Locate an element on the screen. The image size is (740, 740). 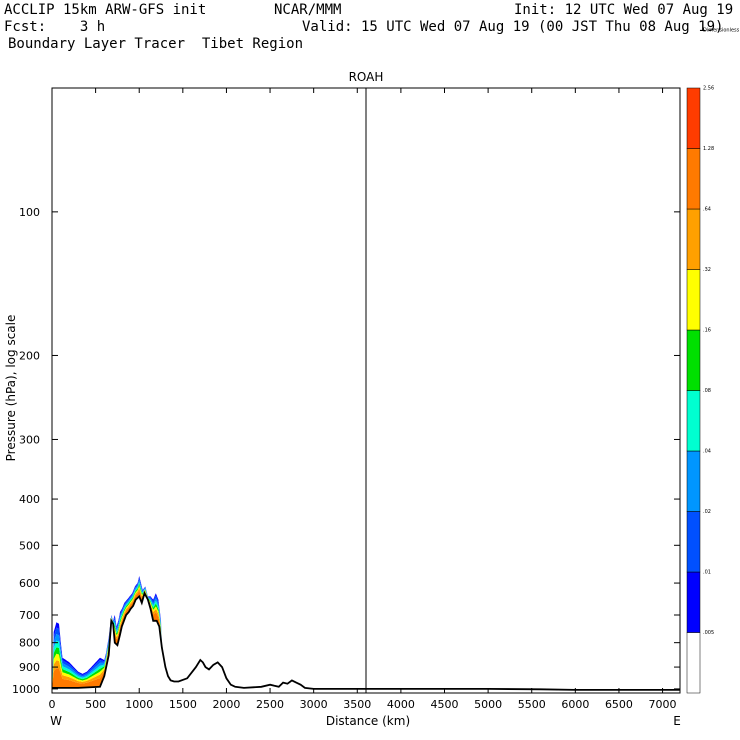
terrain-line is located at coordinates (366, 640).